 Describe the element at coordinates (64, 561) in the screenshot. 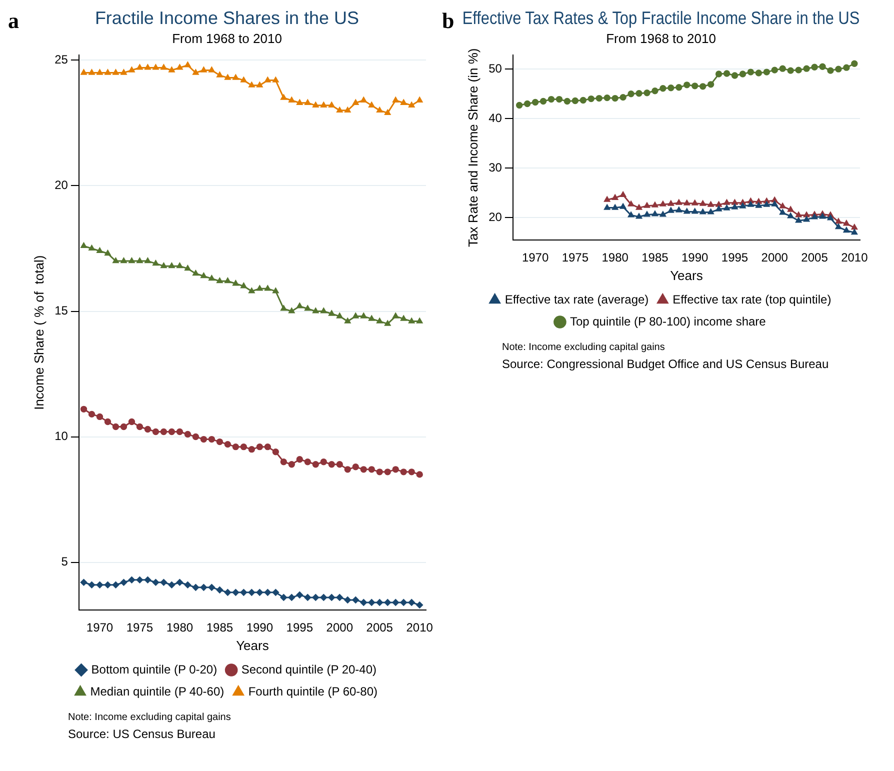

I see `y-tick-label: 5` at that location.